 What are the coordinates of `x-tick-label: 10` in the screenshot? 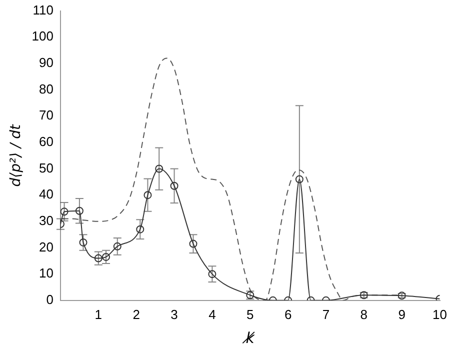 It's located at (440, 314).